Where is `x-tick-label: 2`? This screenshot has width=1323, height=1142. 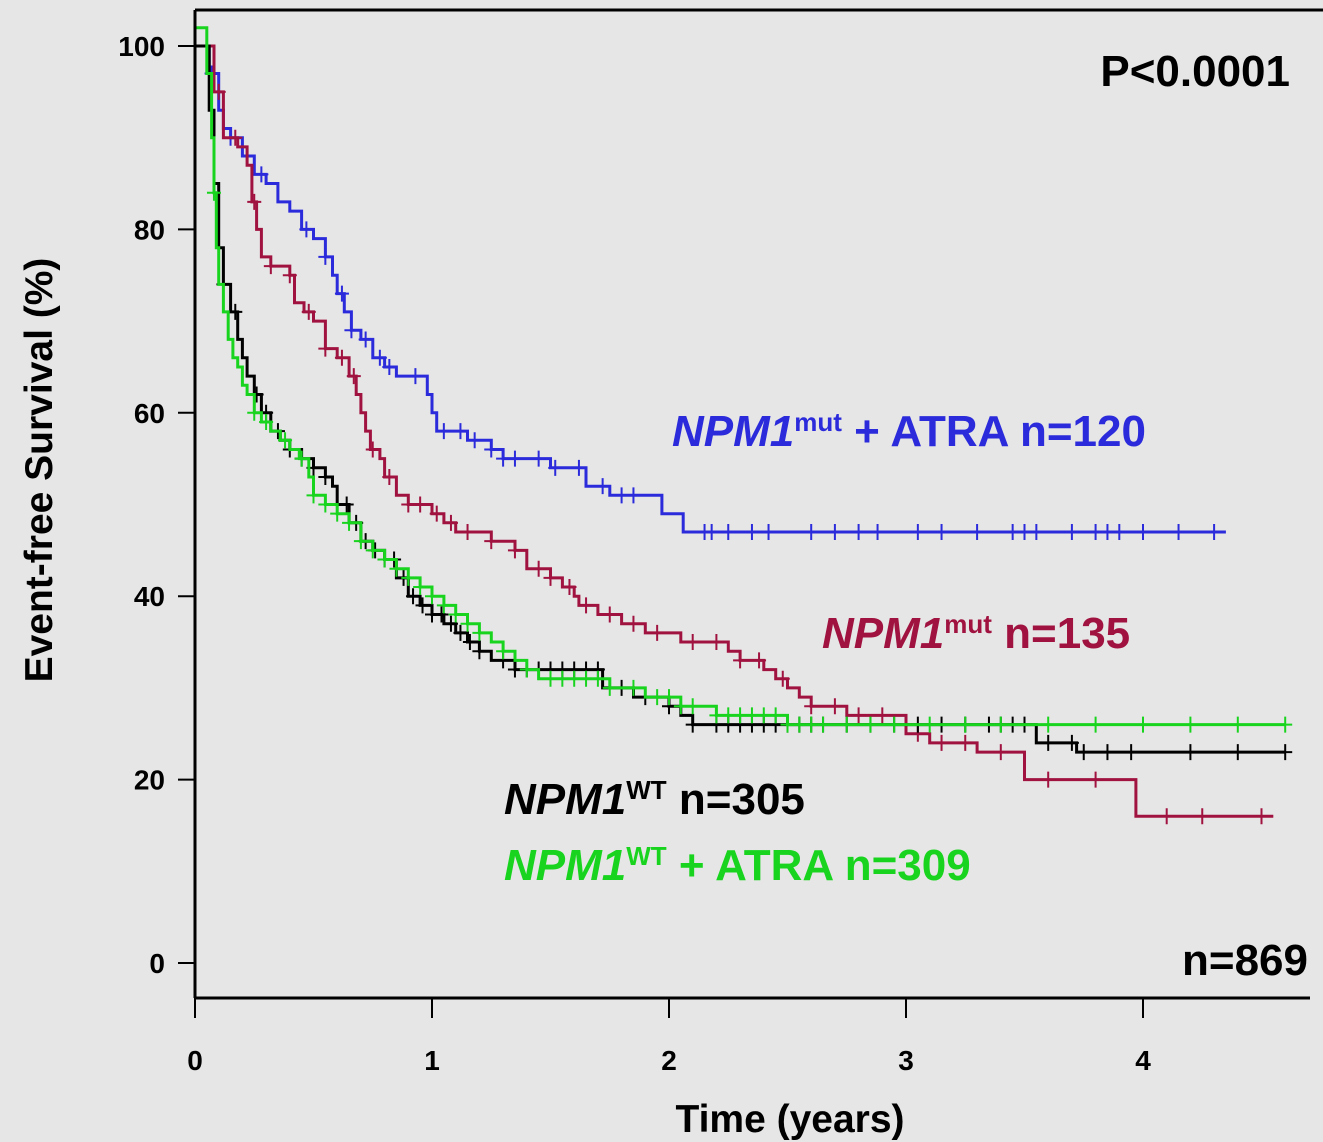 x-tick-label: 2 is located at coordinates (669, 1060).